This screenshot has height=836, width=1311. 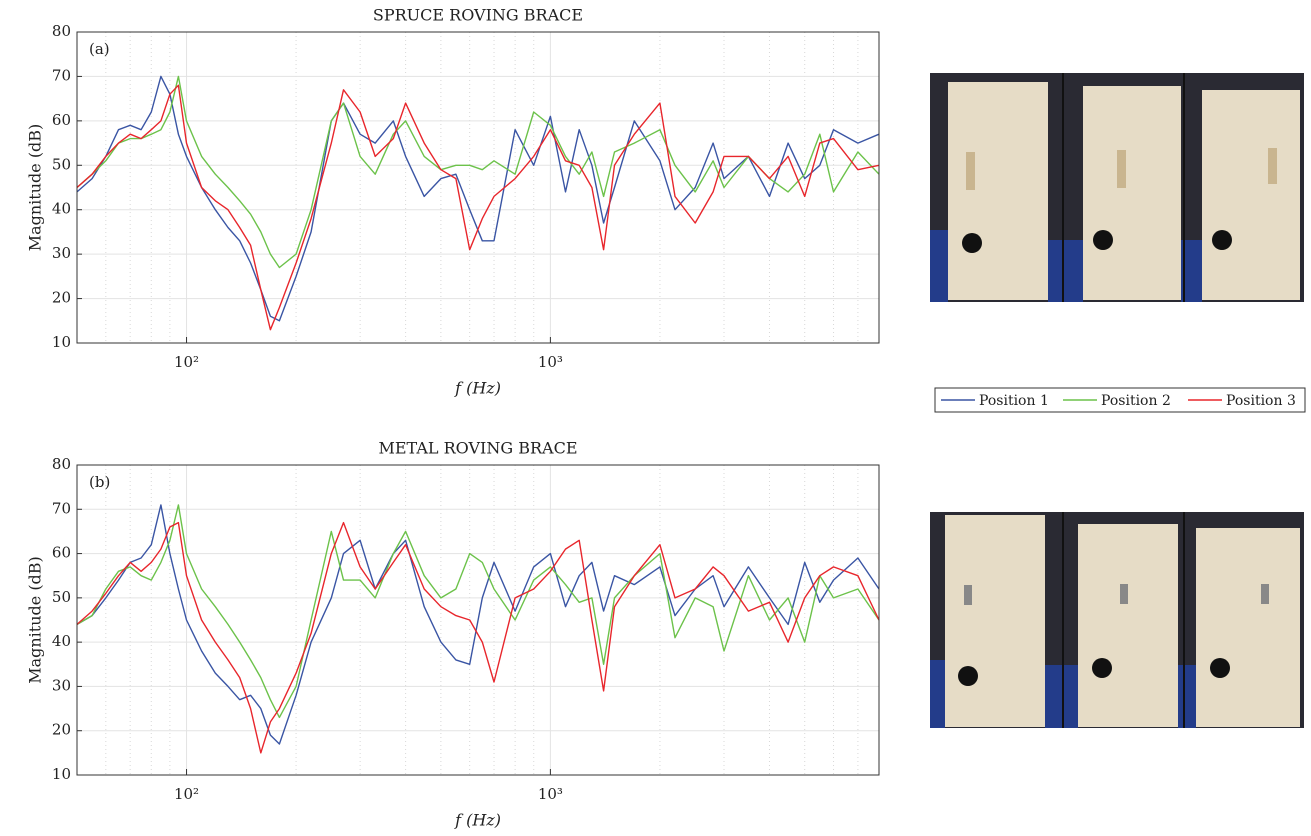 What do you see at coordinates (478, 15) in the screenshot?
I see `chart-title: SPRUCE ROVING BRACE` at bounding box center [478, 15].